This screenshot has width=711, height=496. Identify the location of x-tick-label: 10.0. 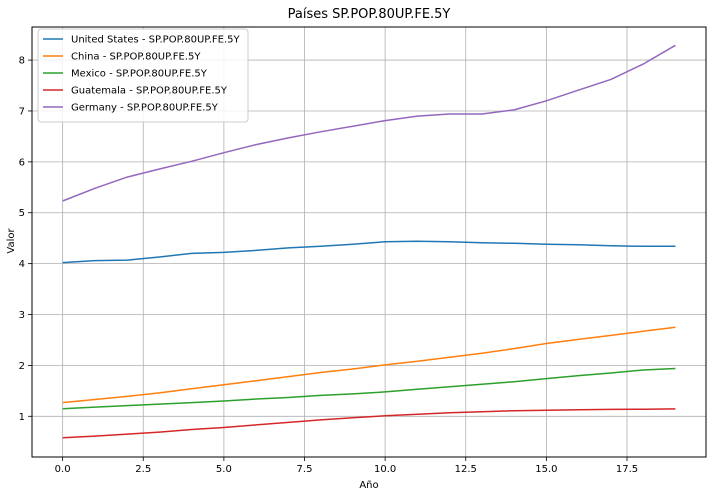
(385, 469).